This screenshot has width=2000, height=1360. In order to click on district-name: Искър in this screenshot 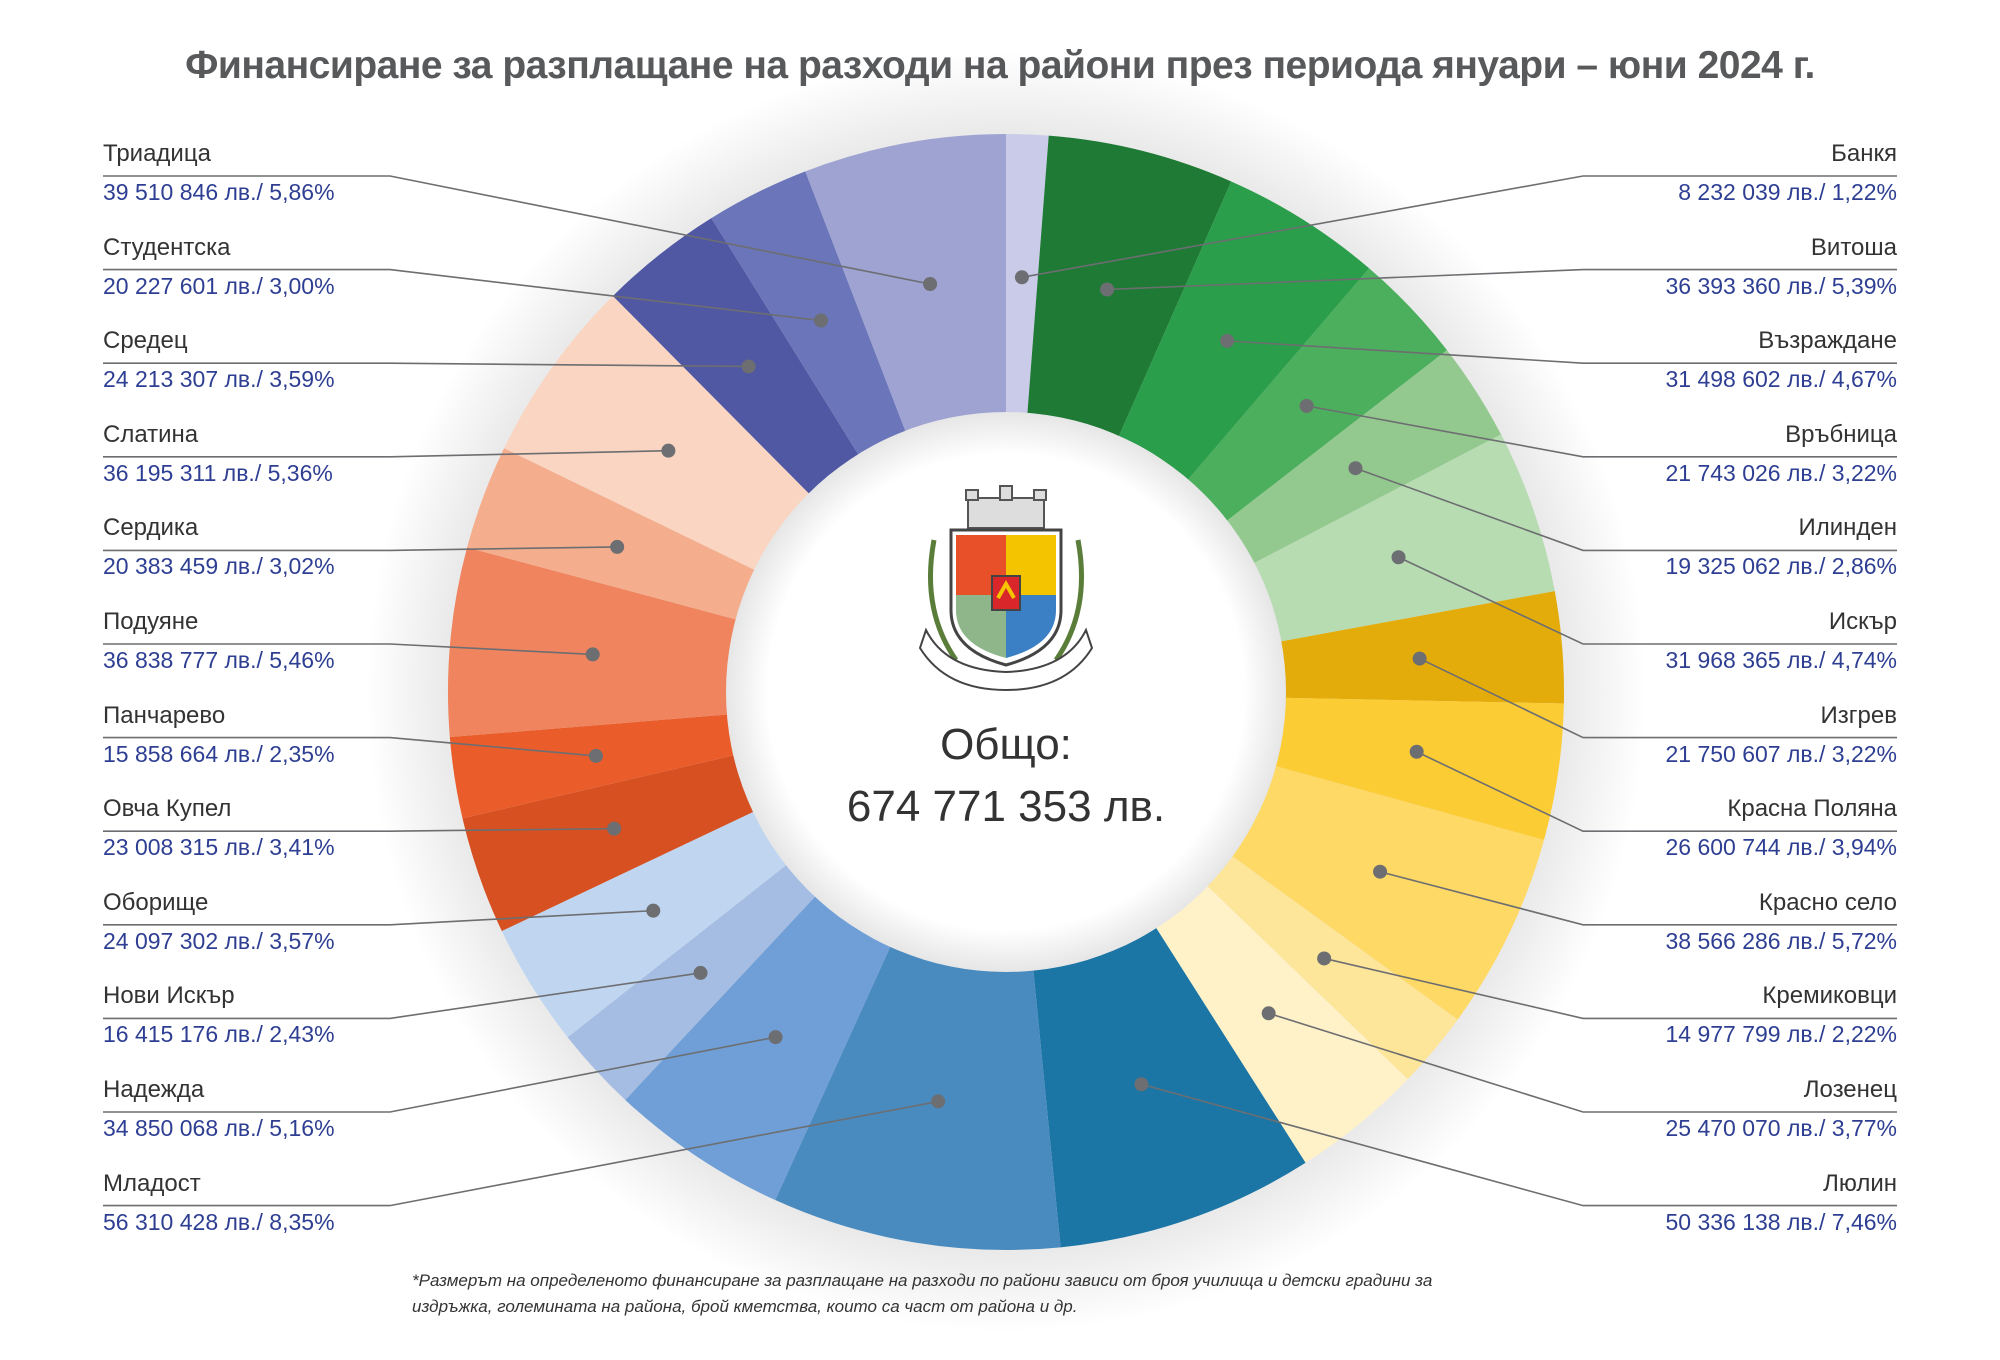, I will do `click(1862, 621)`.